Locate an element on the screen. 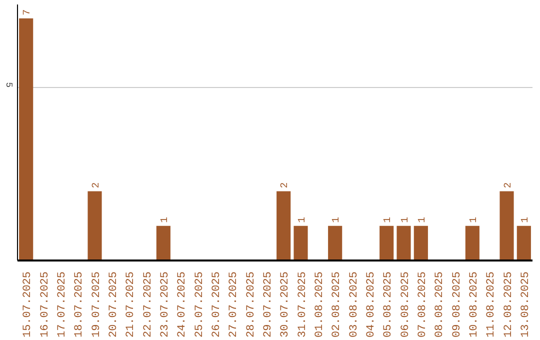  x-tick-label: 19.07.2025 is located at coordinates (96, 304).